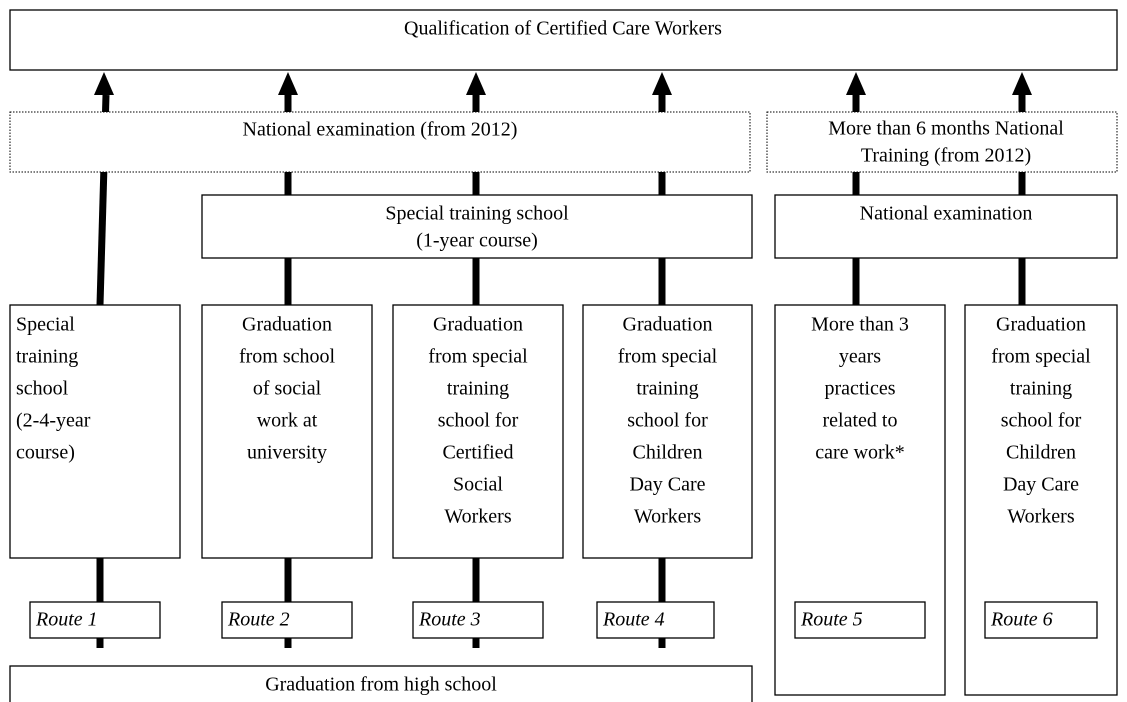 The width and height of the screenshot is (1127, 702). I want to click on box-text: Certified, so click(477, 453).